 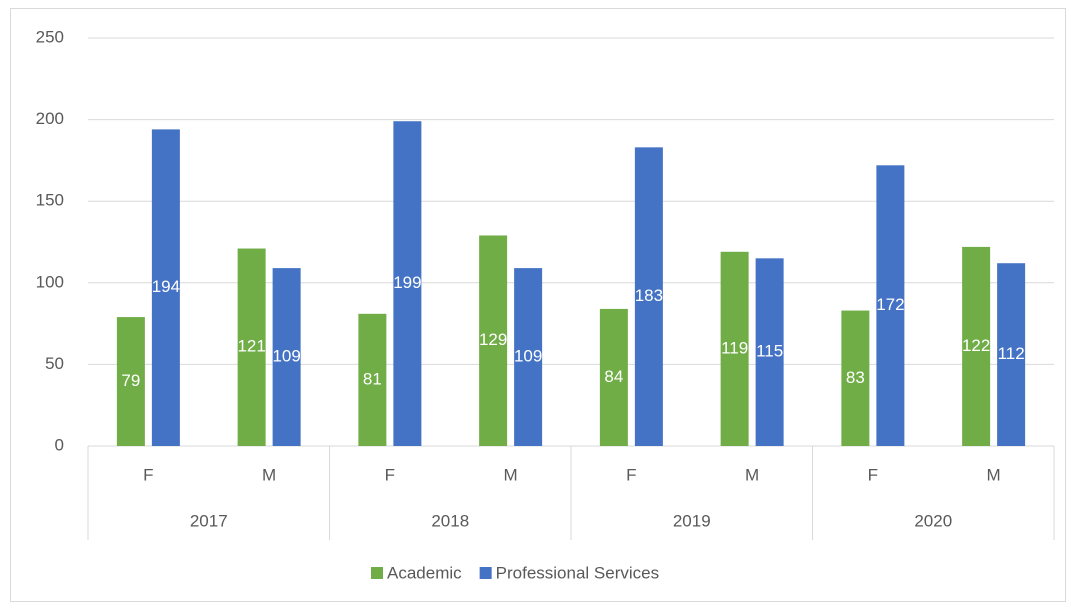 I want to click on data-label: 183, so click(x=649, y=295).